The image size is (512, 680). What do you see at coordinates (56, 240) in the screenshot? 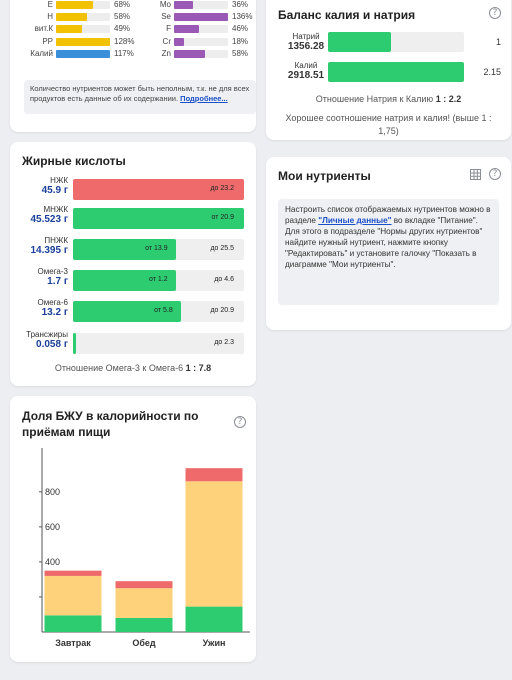
I see `fatty-acid-name: ПНЖК` at bounding box center [56, 240].